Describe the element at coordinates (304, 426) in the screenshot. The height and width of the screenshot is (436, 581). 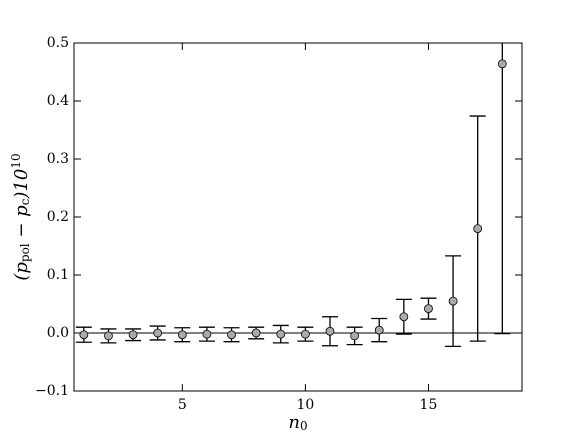
I see `label-part: 0` at that location.